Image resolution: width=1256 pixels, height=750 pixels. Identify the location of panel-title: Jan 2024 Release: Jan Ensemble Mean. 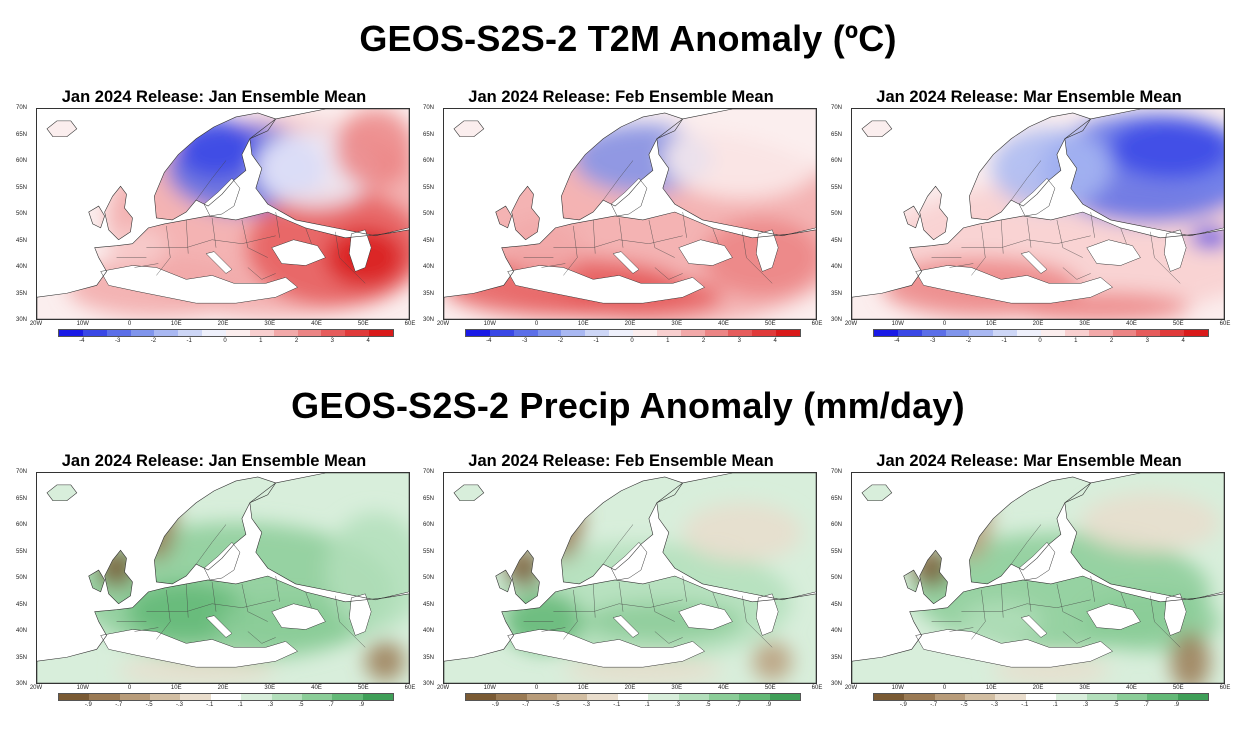
(214, 97).